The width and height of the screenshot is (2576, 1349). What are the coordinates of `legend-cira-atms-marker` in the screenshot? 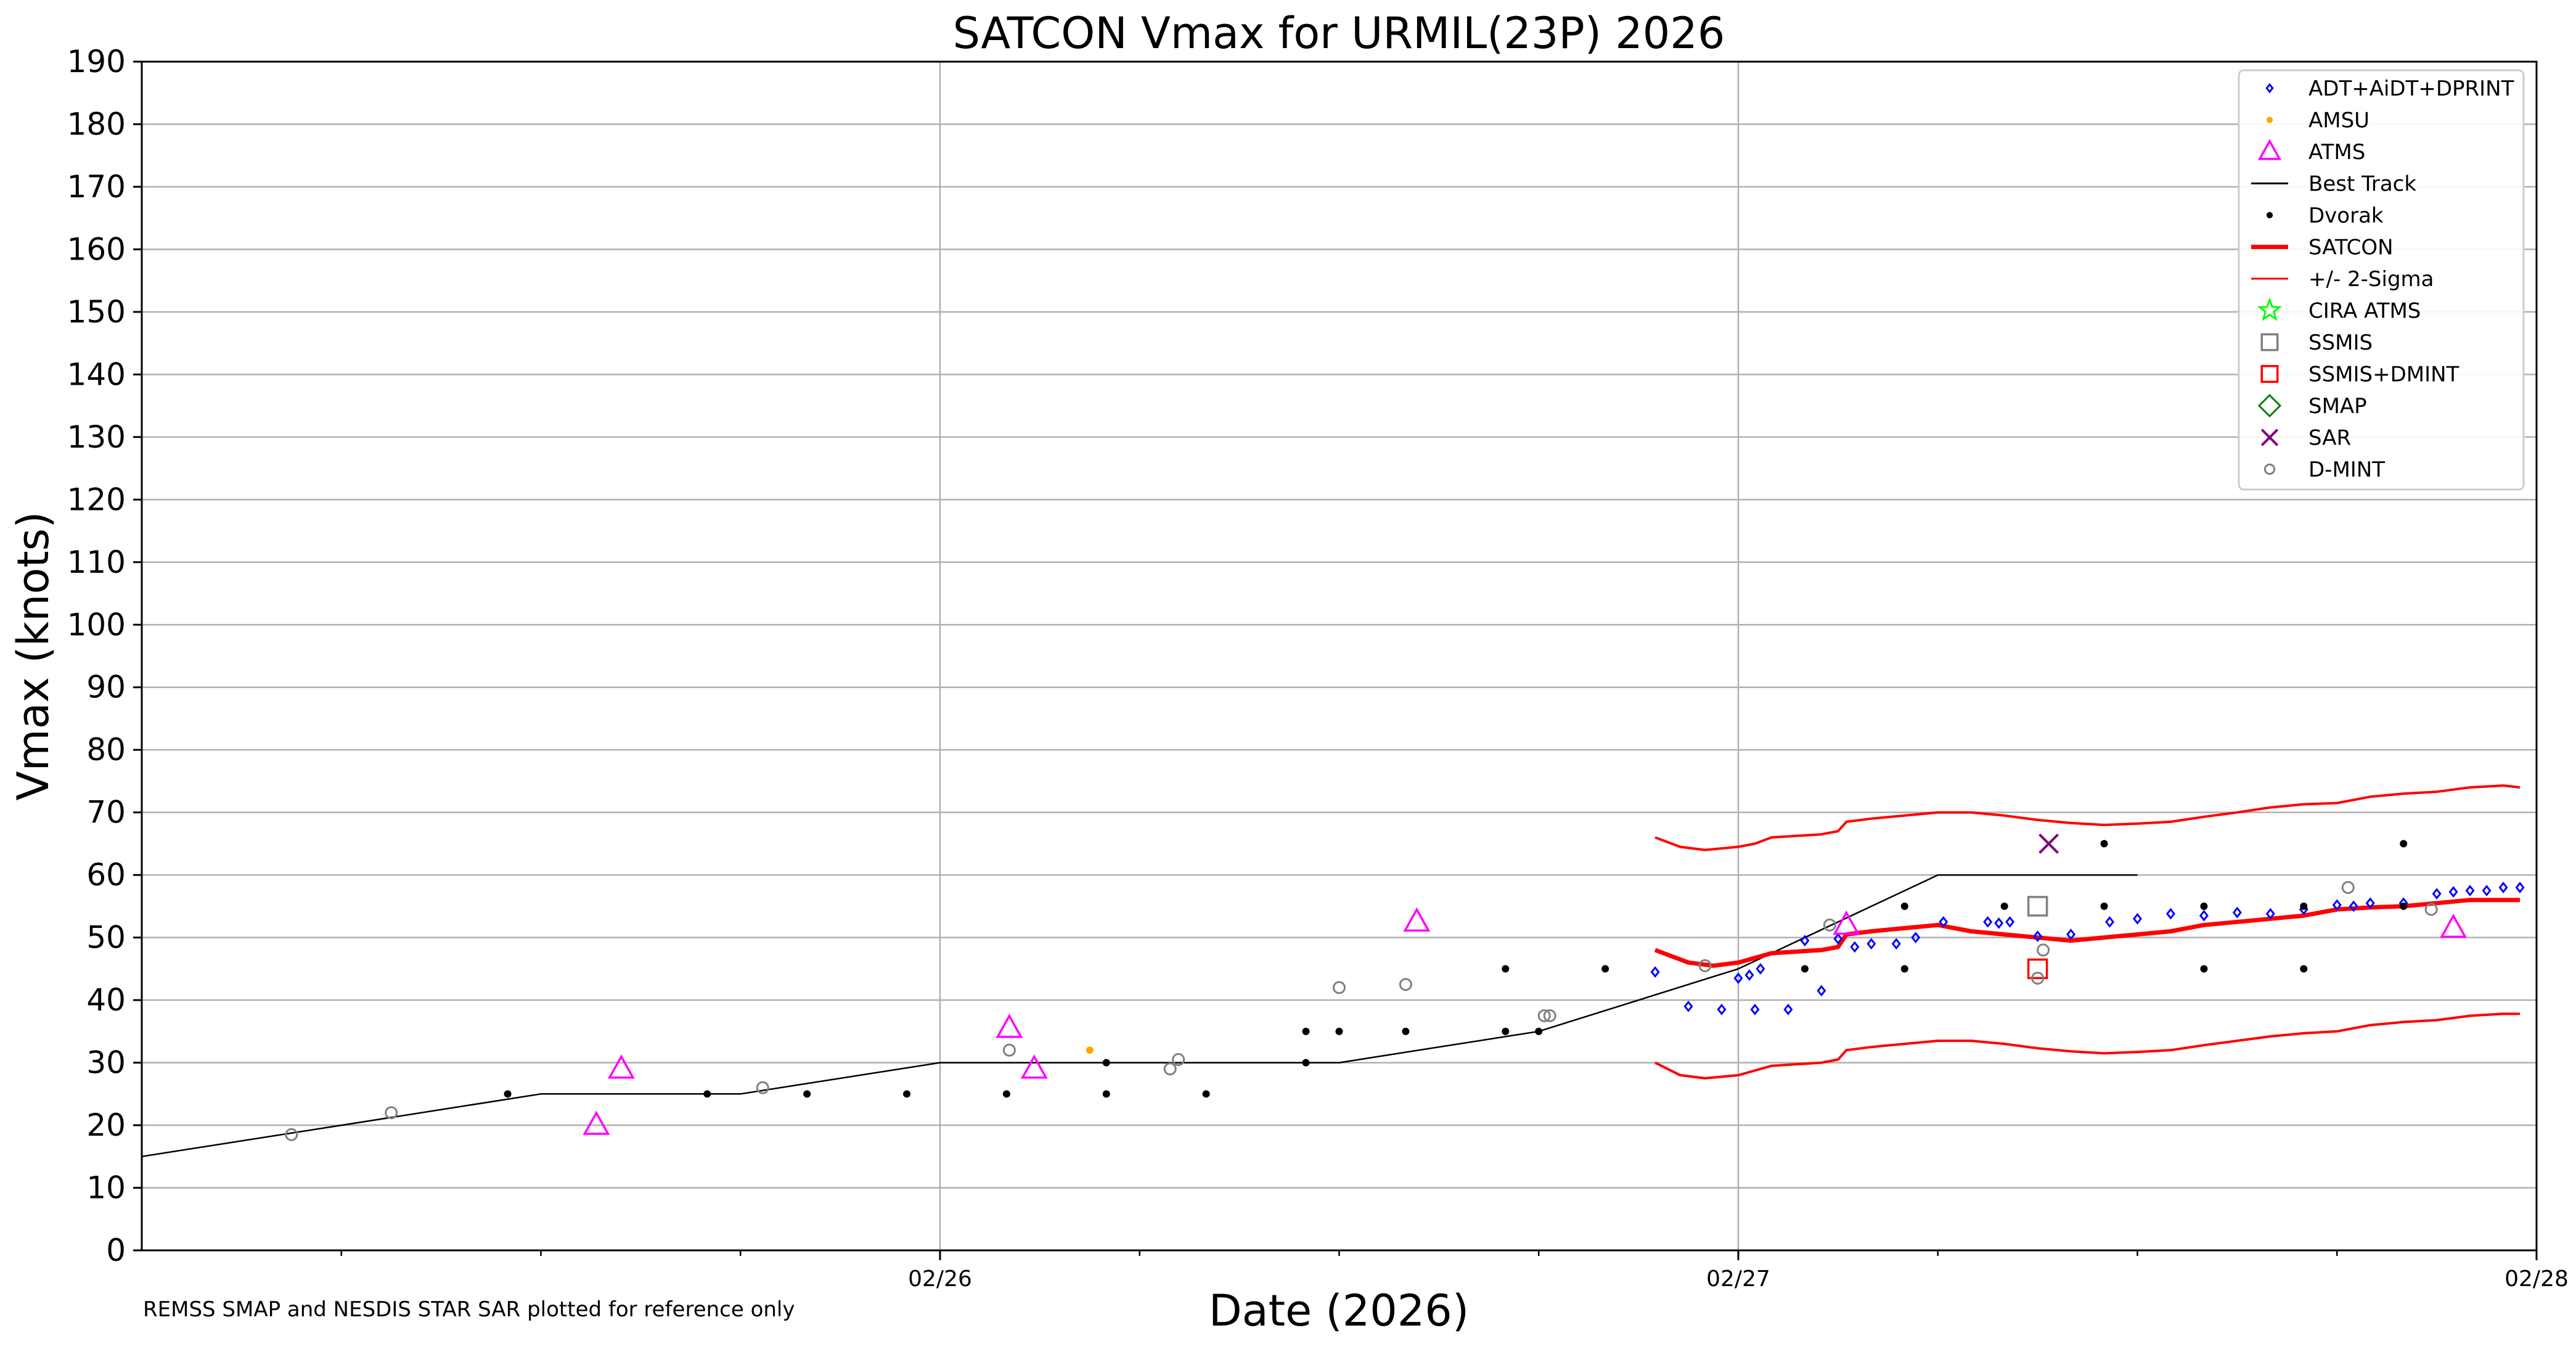 It's located at (2270, 309).